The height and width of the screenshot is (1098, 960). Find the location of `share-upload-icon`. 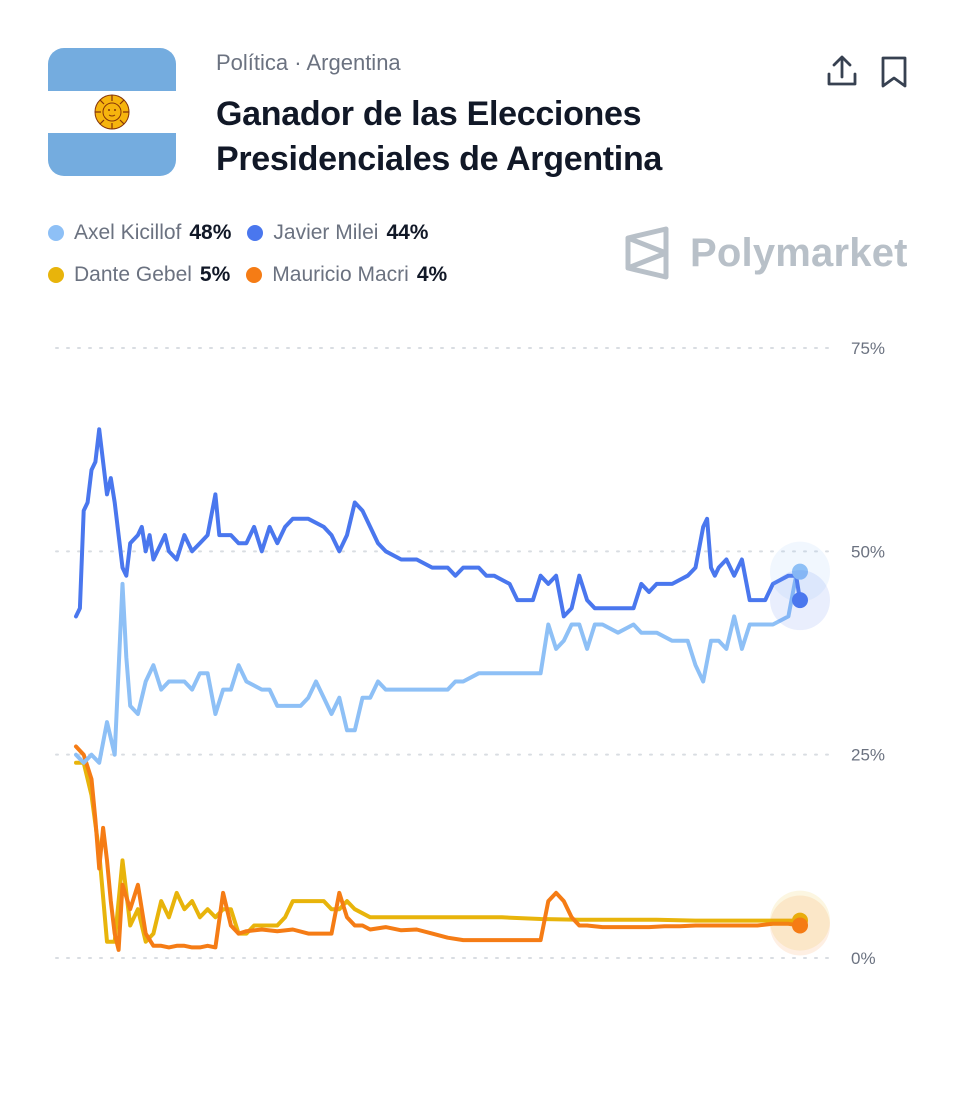

share-upload-icon is located at coordinates (842, 70).